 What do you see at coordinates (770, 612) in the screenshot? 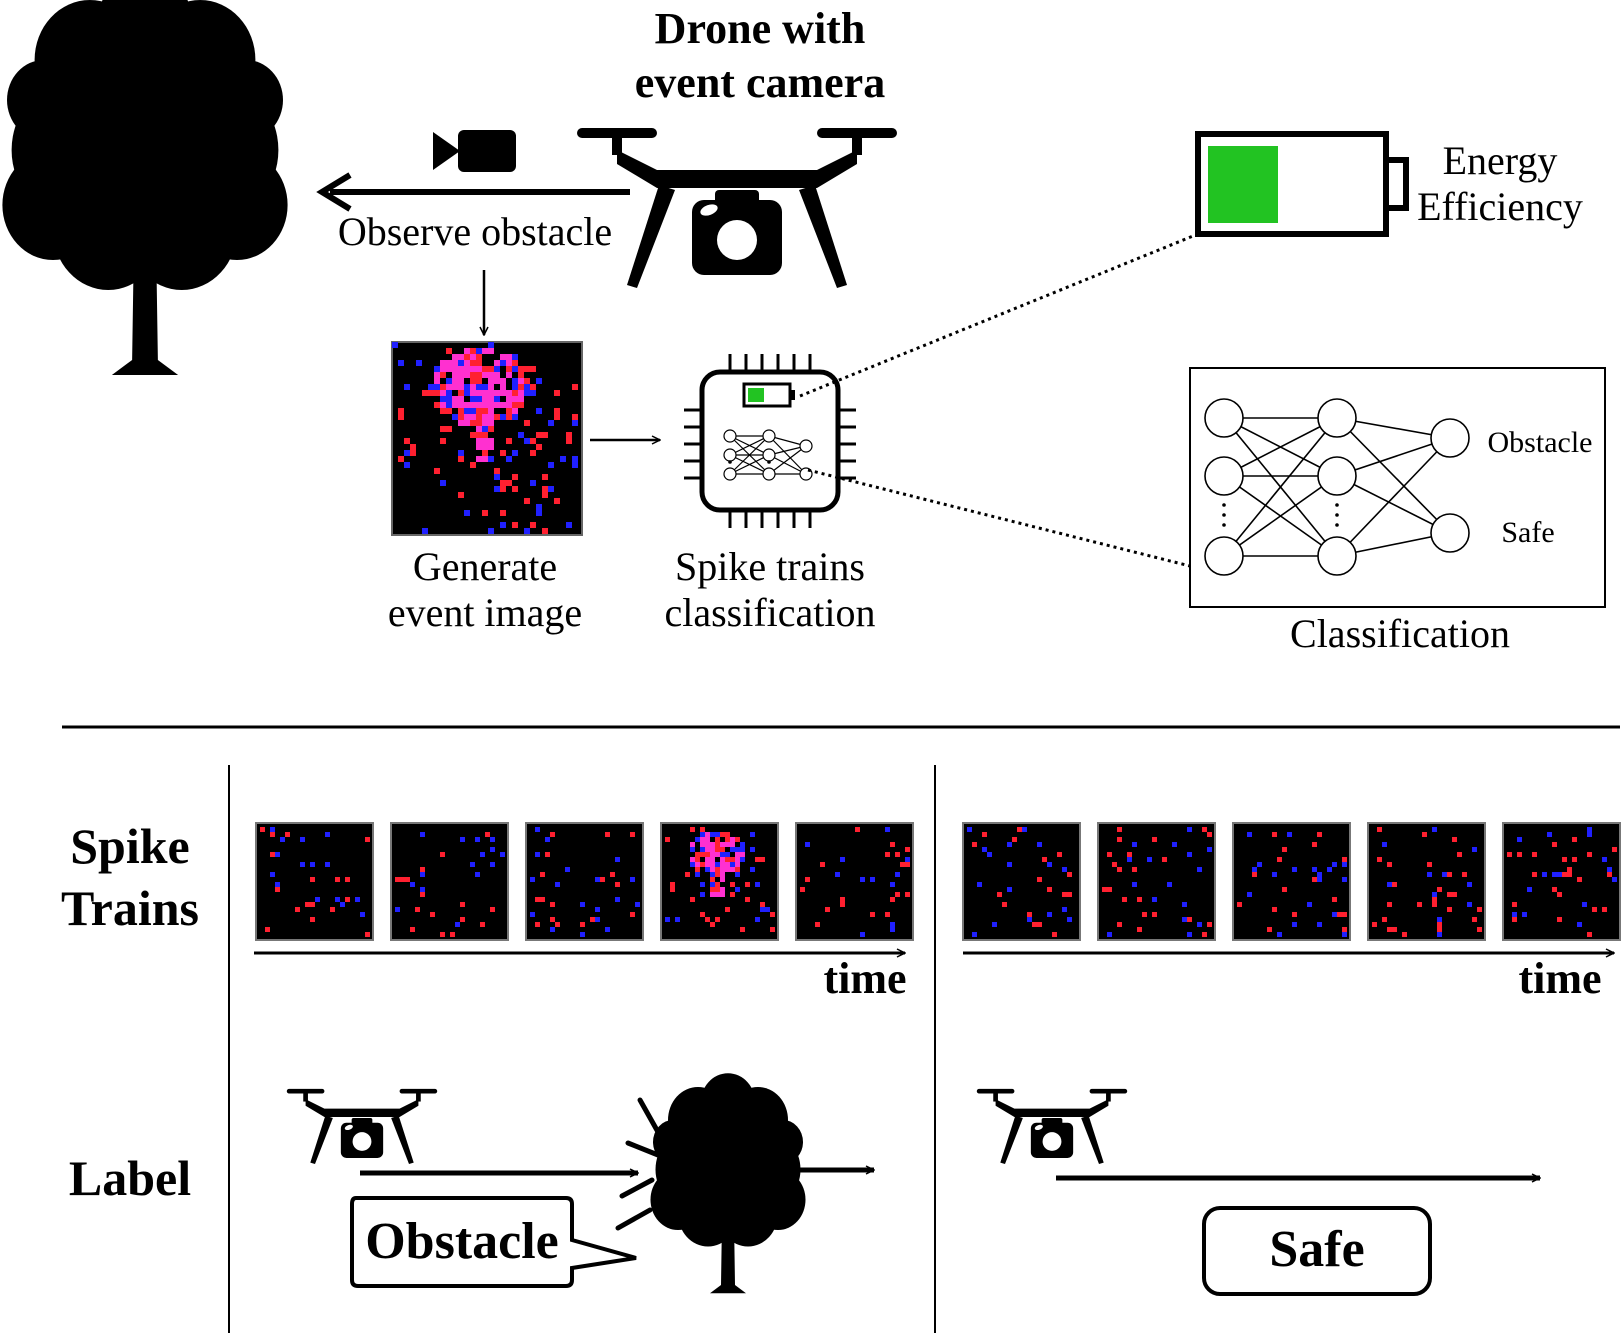
I see `spike-label-line2: classification` at bounding box center [770, 612].